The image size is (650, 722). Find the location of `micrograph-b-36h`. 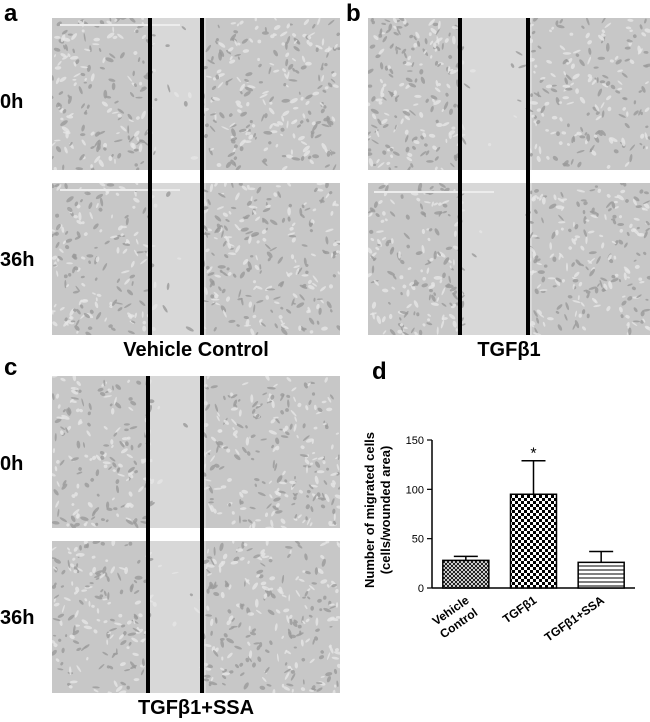

micrograph-b-36h is located at coordinates (509, 259).